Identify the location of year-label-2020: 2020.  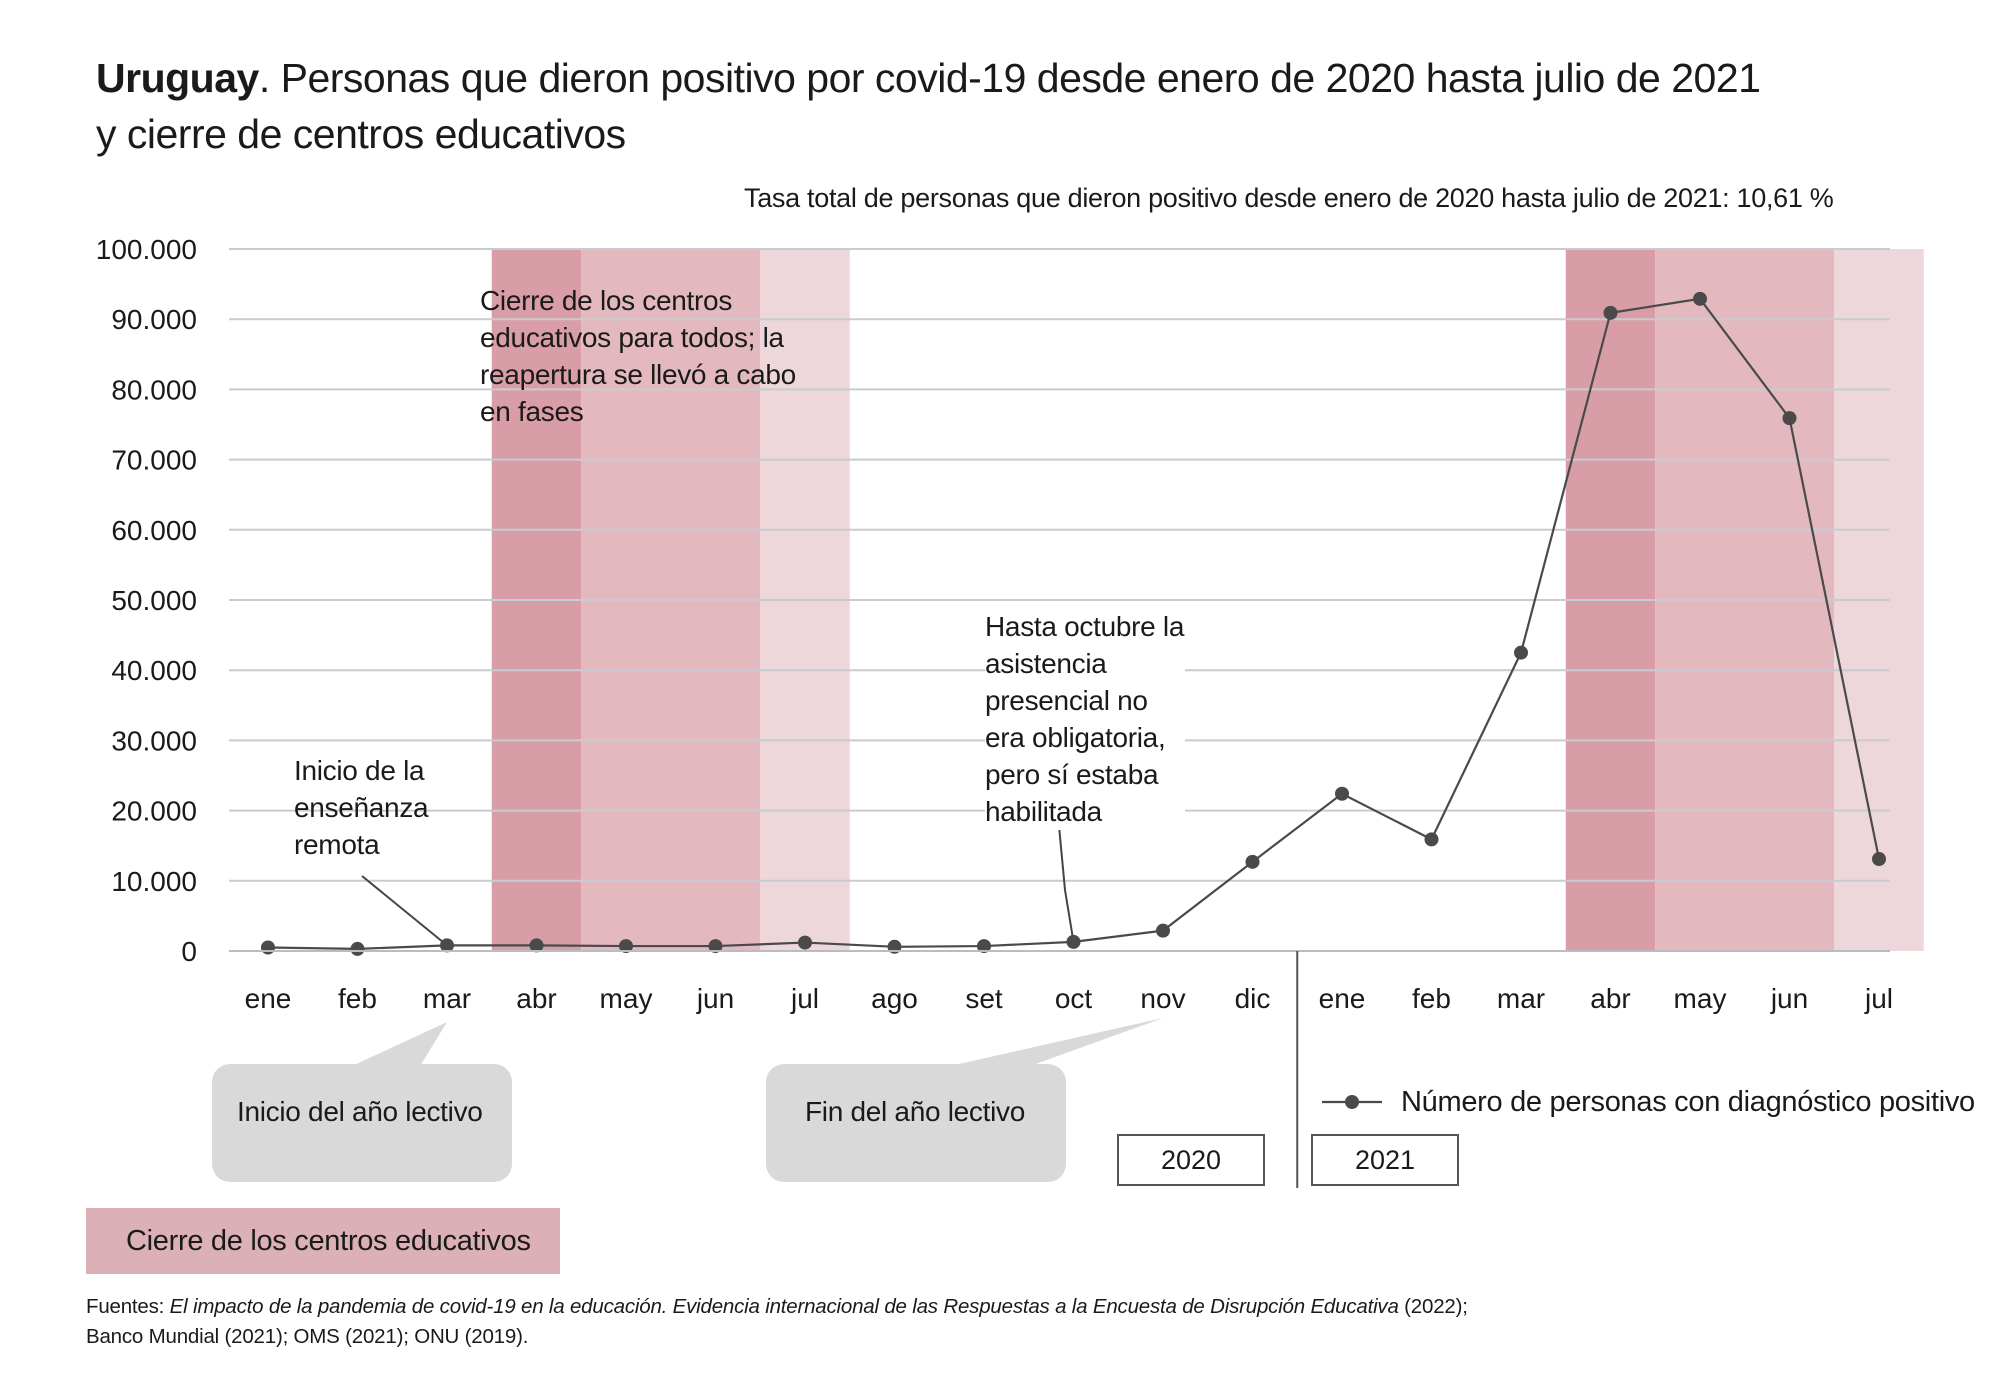
(1191, 1160).